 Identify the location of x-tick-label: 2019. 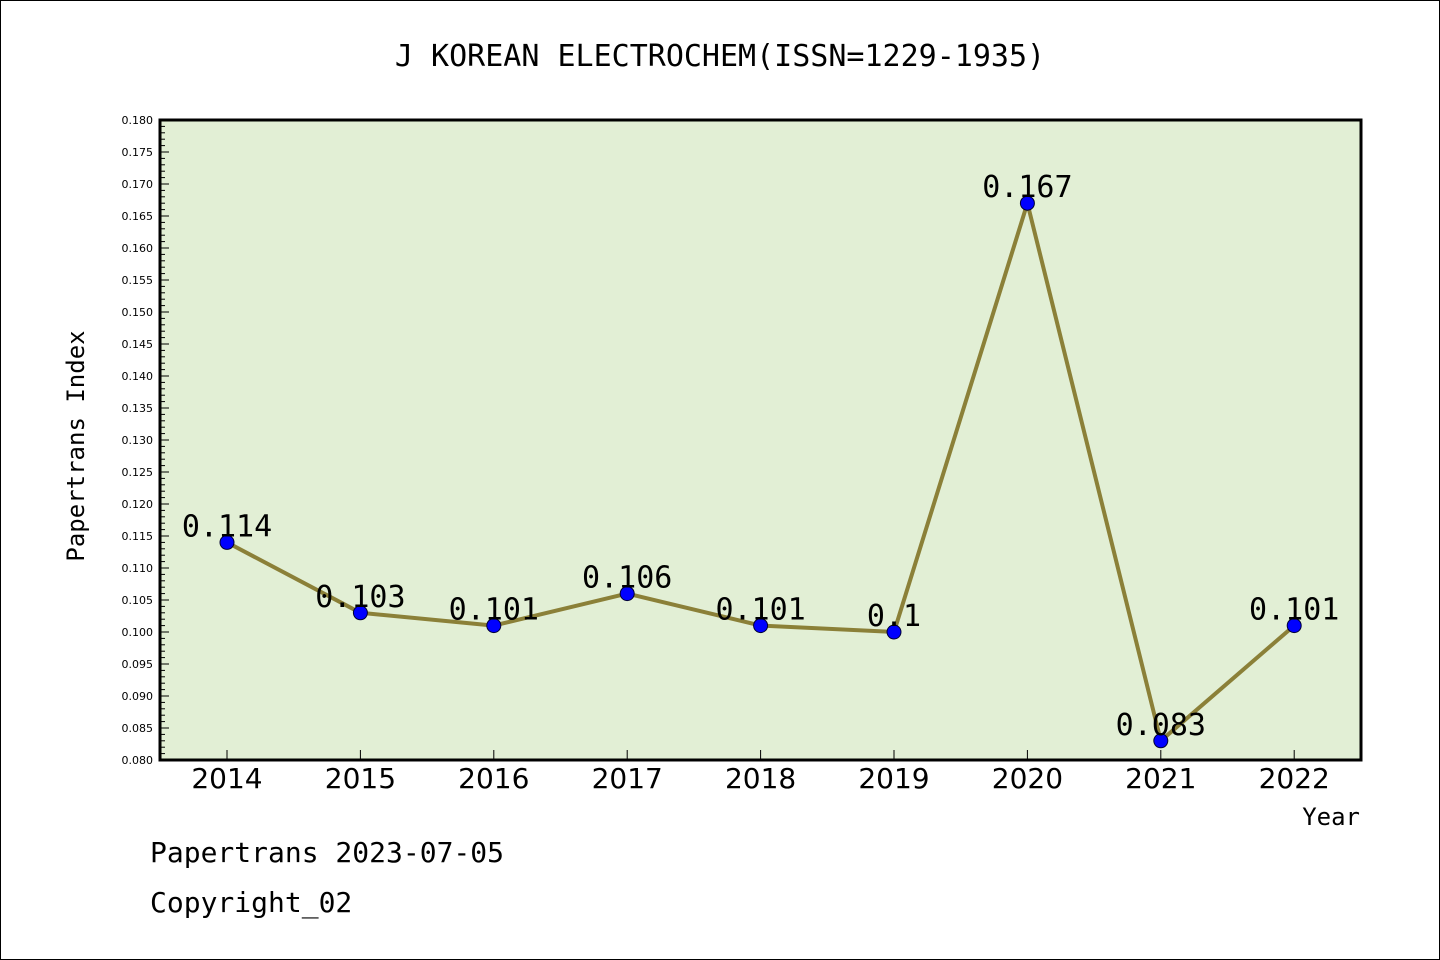
(893, 778).